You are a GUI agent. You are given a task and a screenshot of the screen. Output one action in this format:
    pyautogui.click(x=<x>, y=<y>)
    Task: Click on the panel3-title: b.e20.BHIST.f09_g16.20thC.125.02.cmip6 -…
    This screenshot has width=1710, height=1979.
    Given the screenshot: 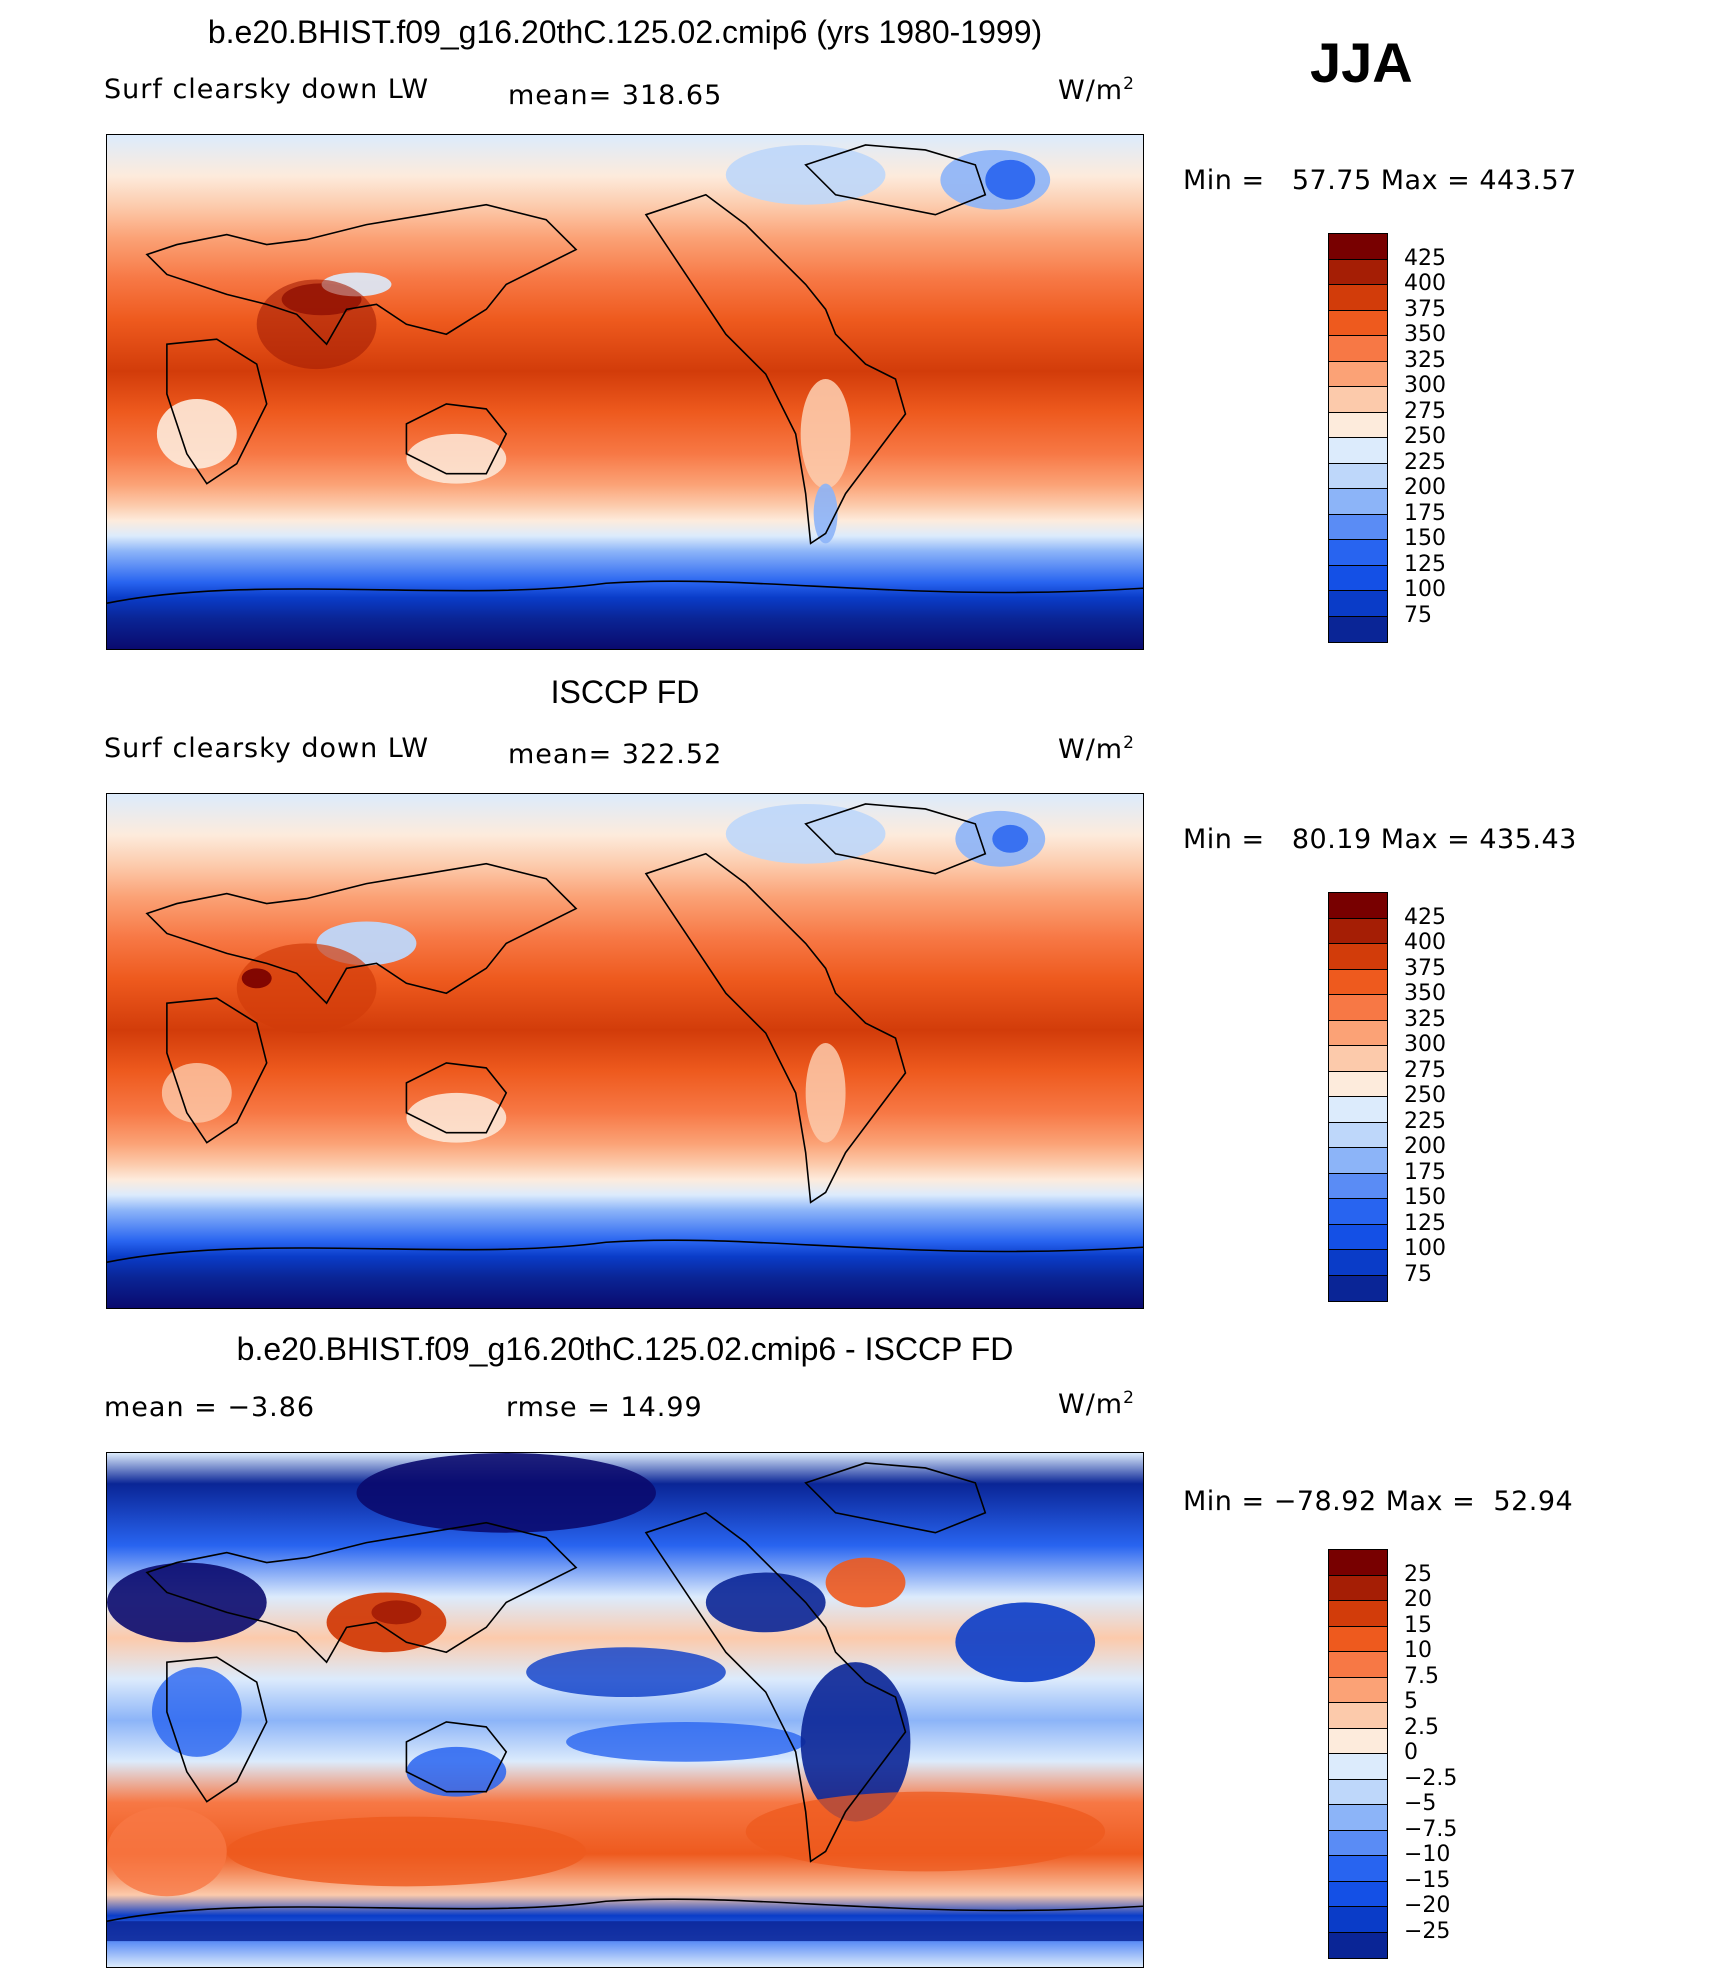 What is the action you would take?
    pyautogui.click(x=625, y=1349)
    